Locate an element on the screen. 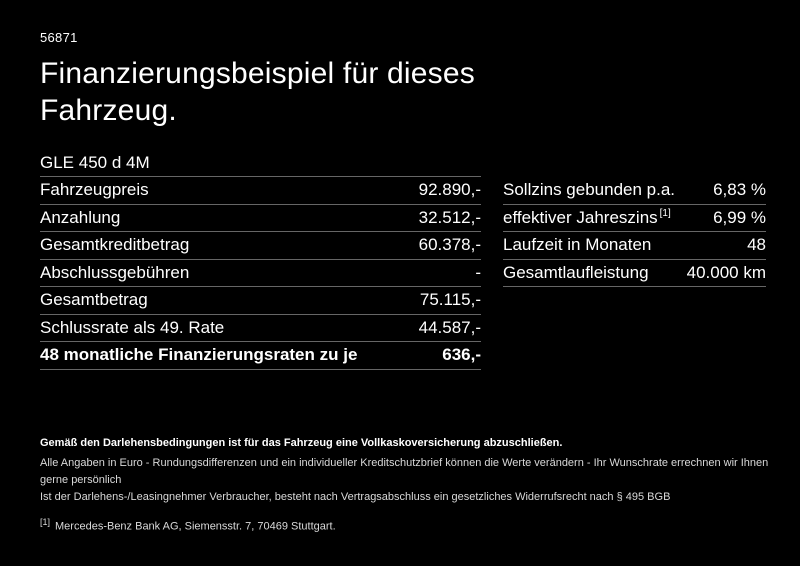  finance-row-label: Gesamtbetrag is located at coordinates (94, 300).